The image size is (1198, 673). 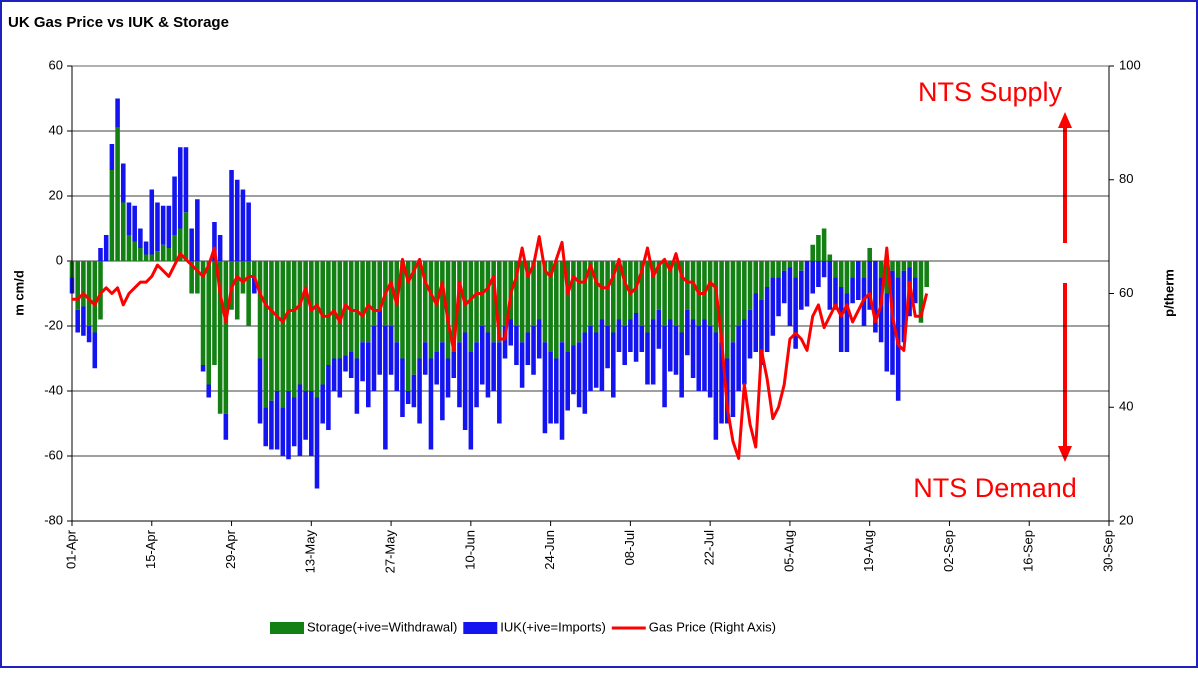 What do you see at coordinates (1126, 178) in the screenshot?
I see `y2-tick-label: 80` at bounding box center [1126, 178].